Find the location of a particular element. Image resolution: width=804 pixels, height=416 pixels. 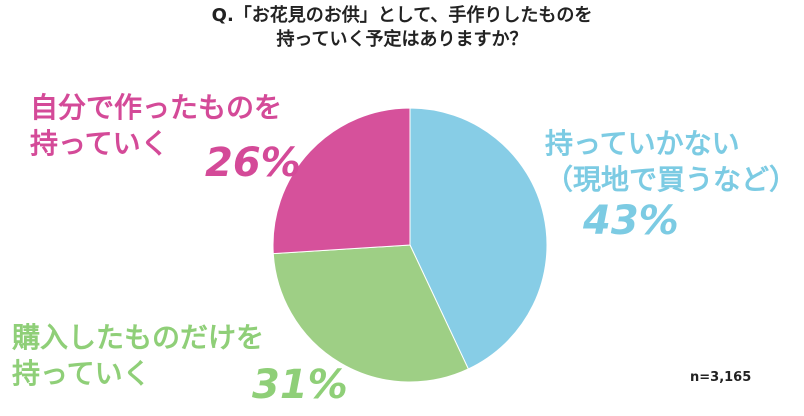

slice-label: 持っていかない （現地で買うなど） is located at coordinates (671, 161).